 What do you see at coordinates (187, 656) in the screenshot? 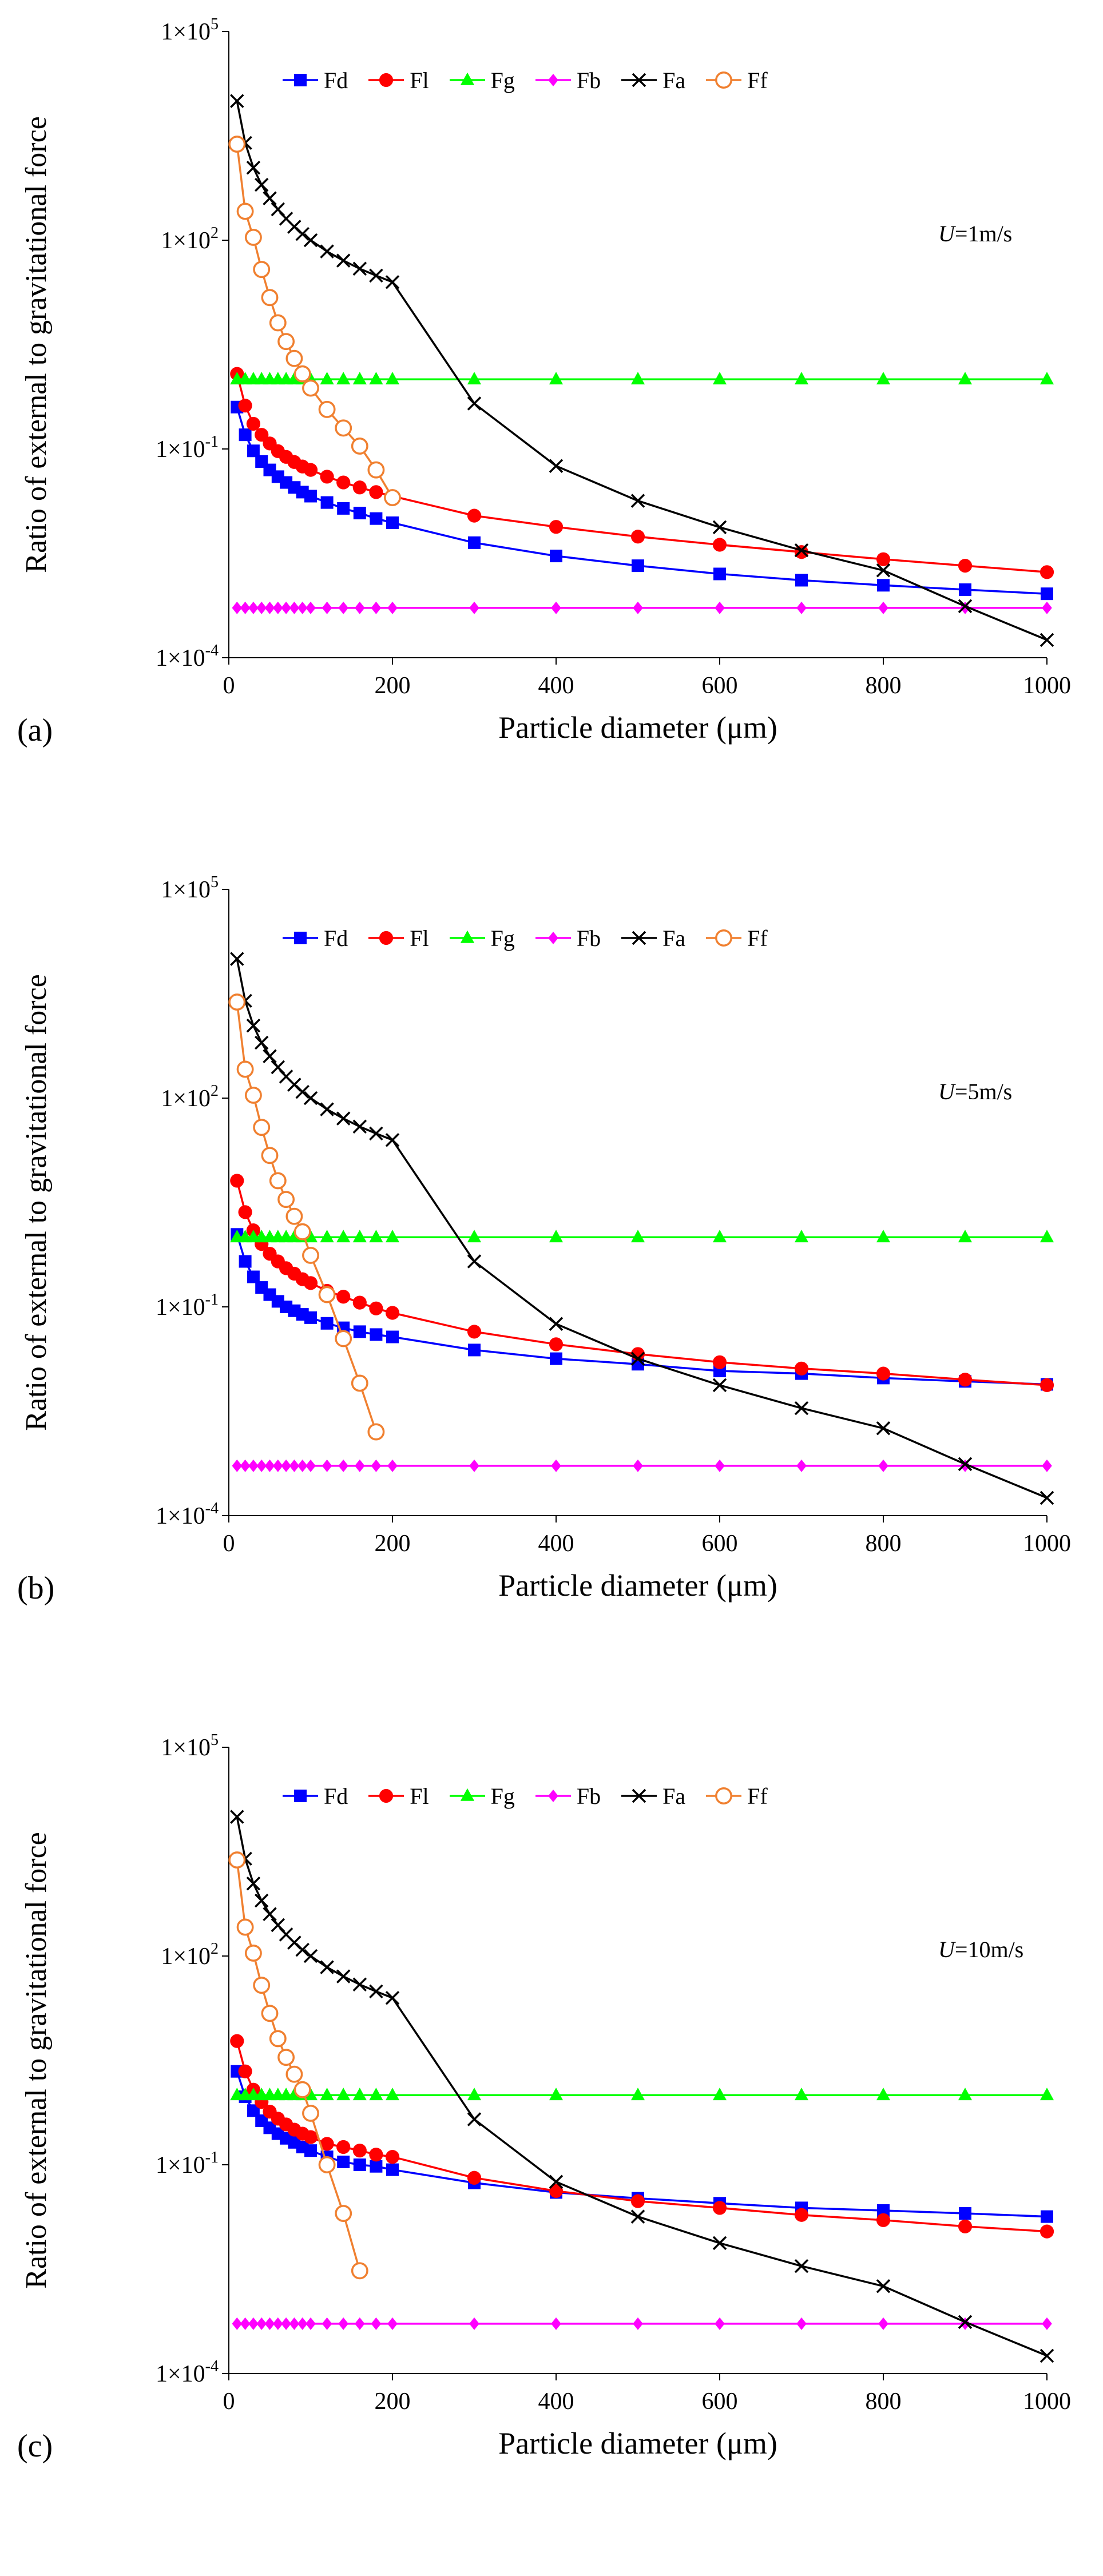
I see `y-tick-label: 1×10⁻⁴` at bounding box center [187, 656].